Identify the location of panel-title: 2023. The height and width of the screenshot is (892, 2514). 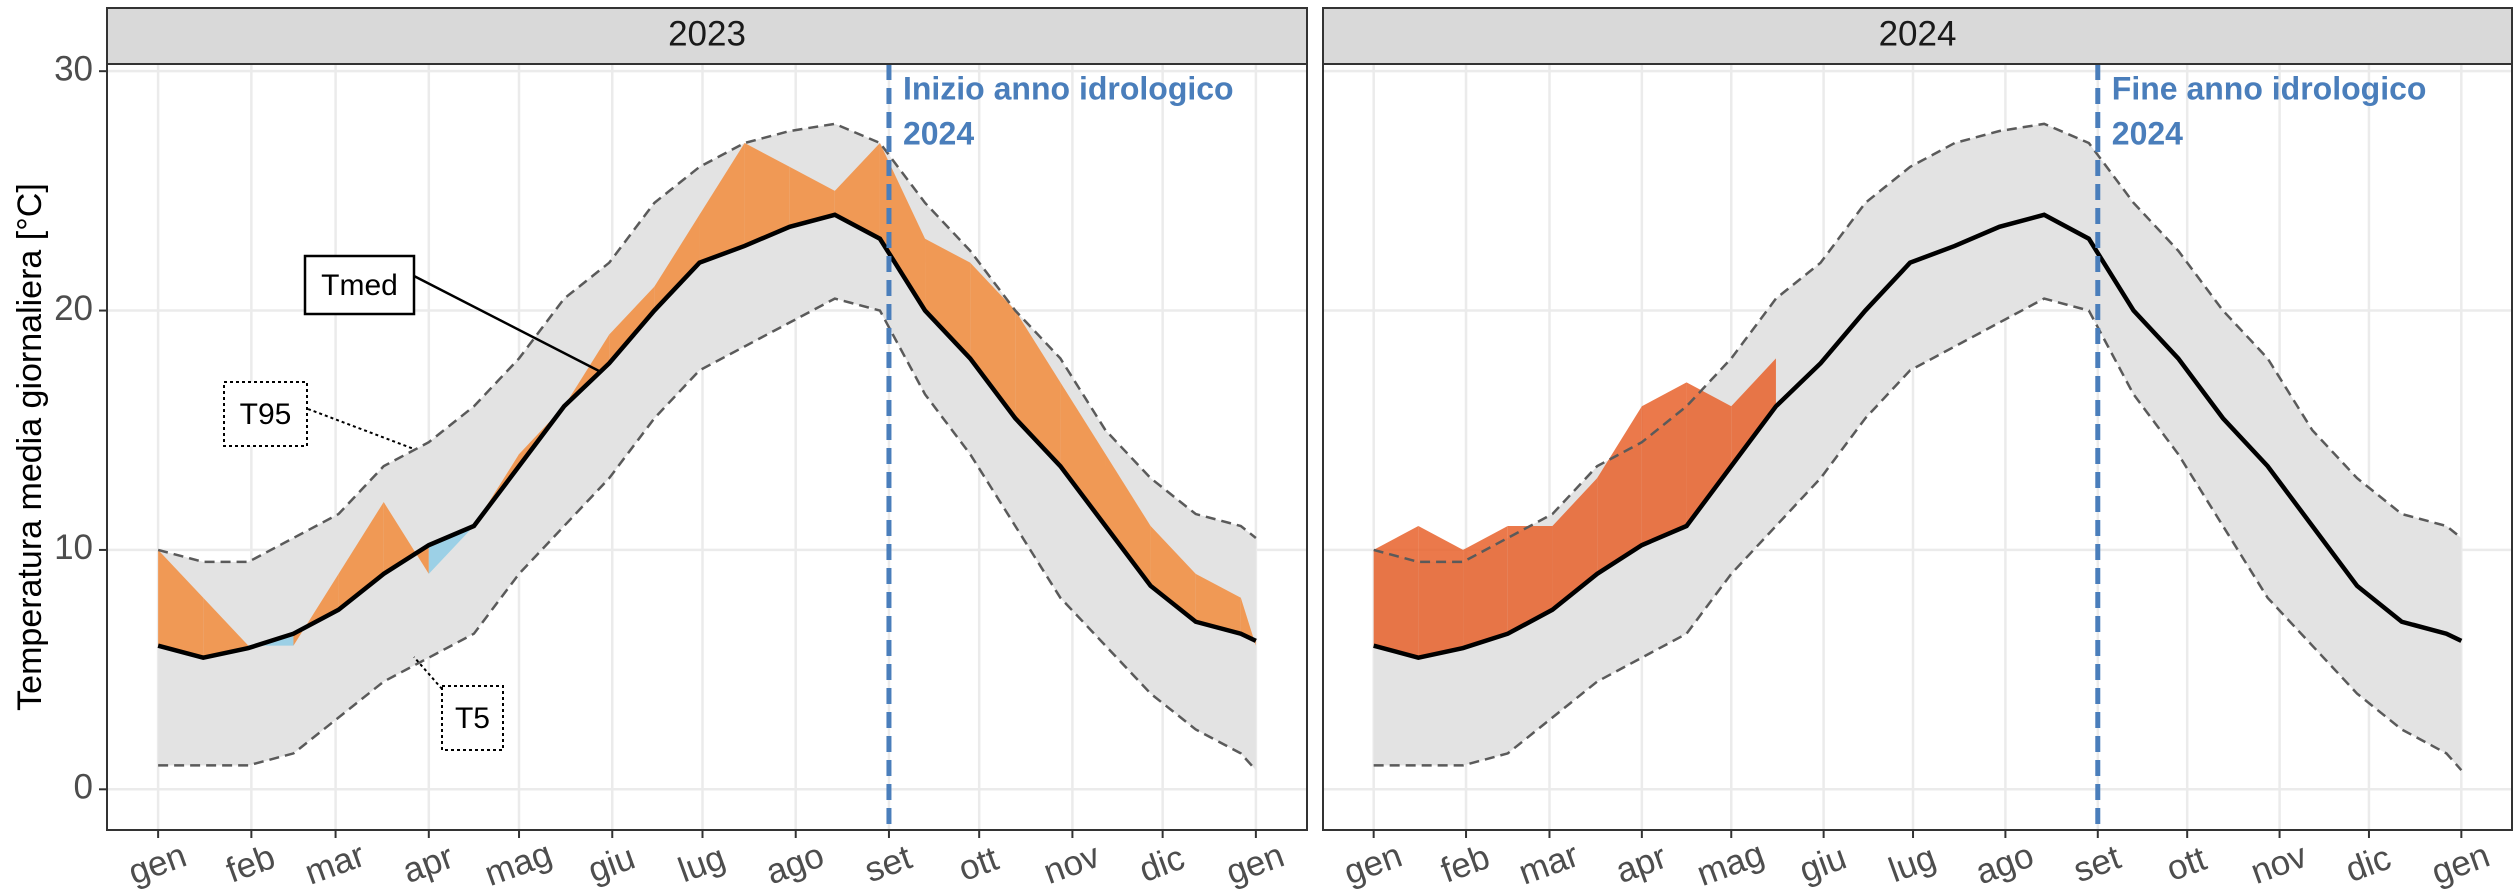
(707, 33).